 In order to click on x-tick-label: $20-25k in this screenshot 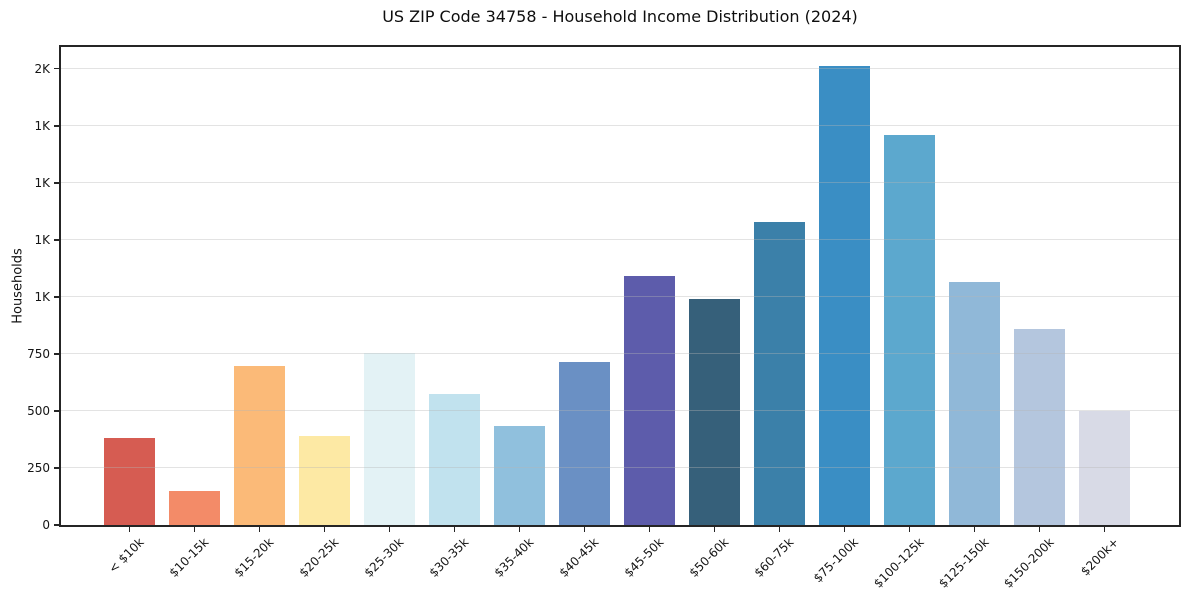, I will do `click(319, 557)`.